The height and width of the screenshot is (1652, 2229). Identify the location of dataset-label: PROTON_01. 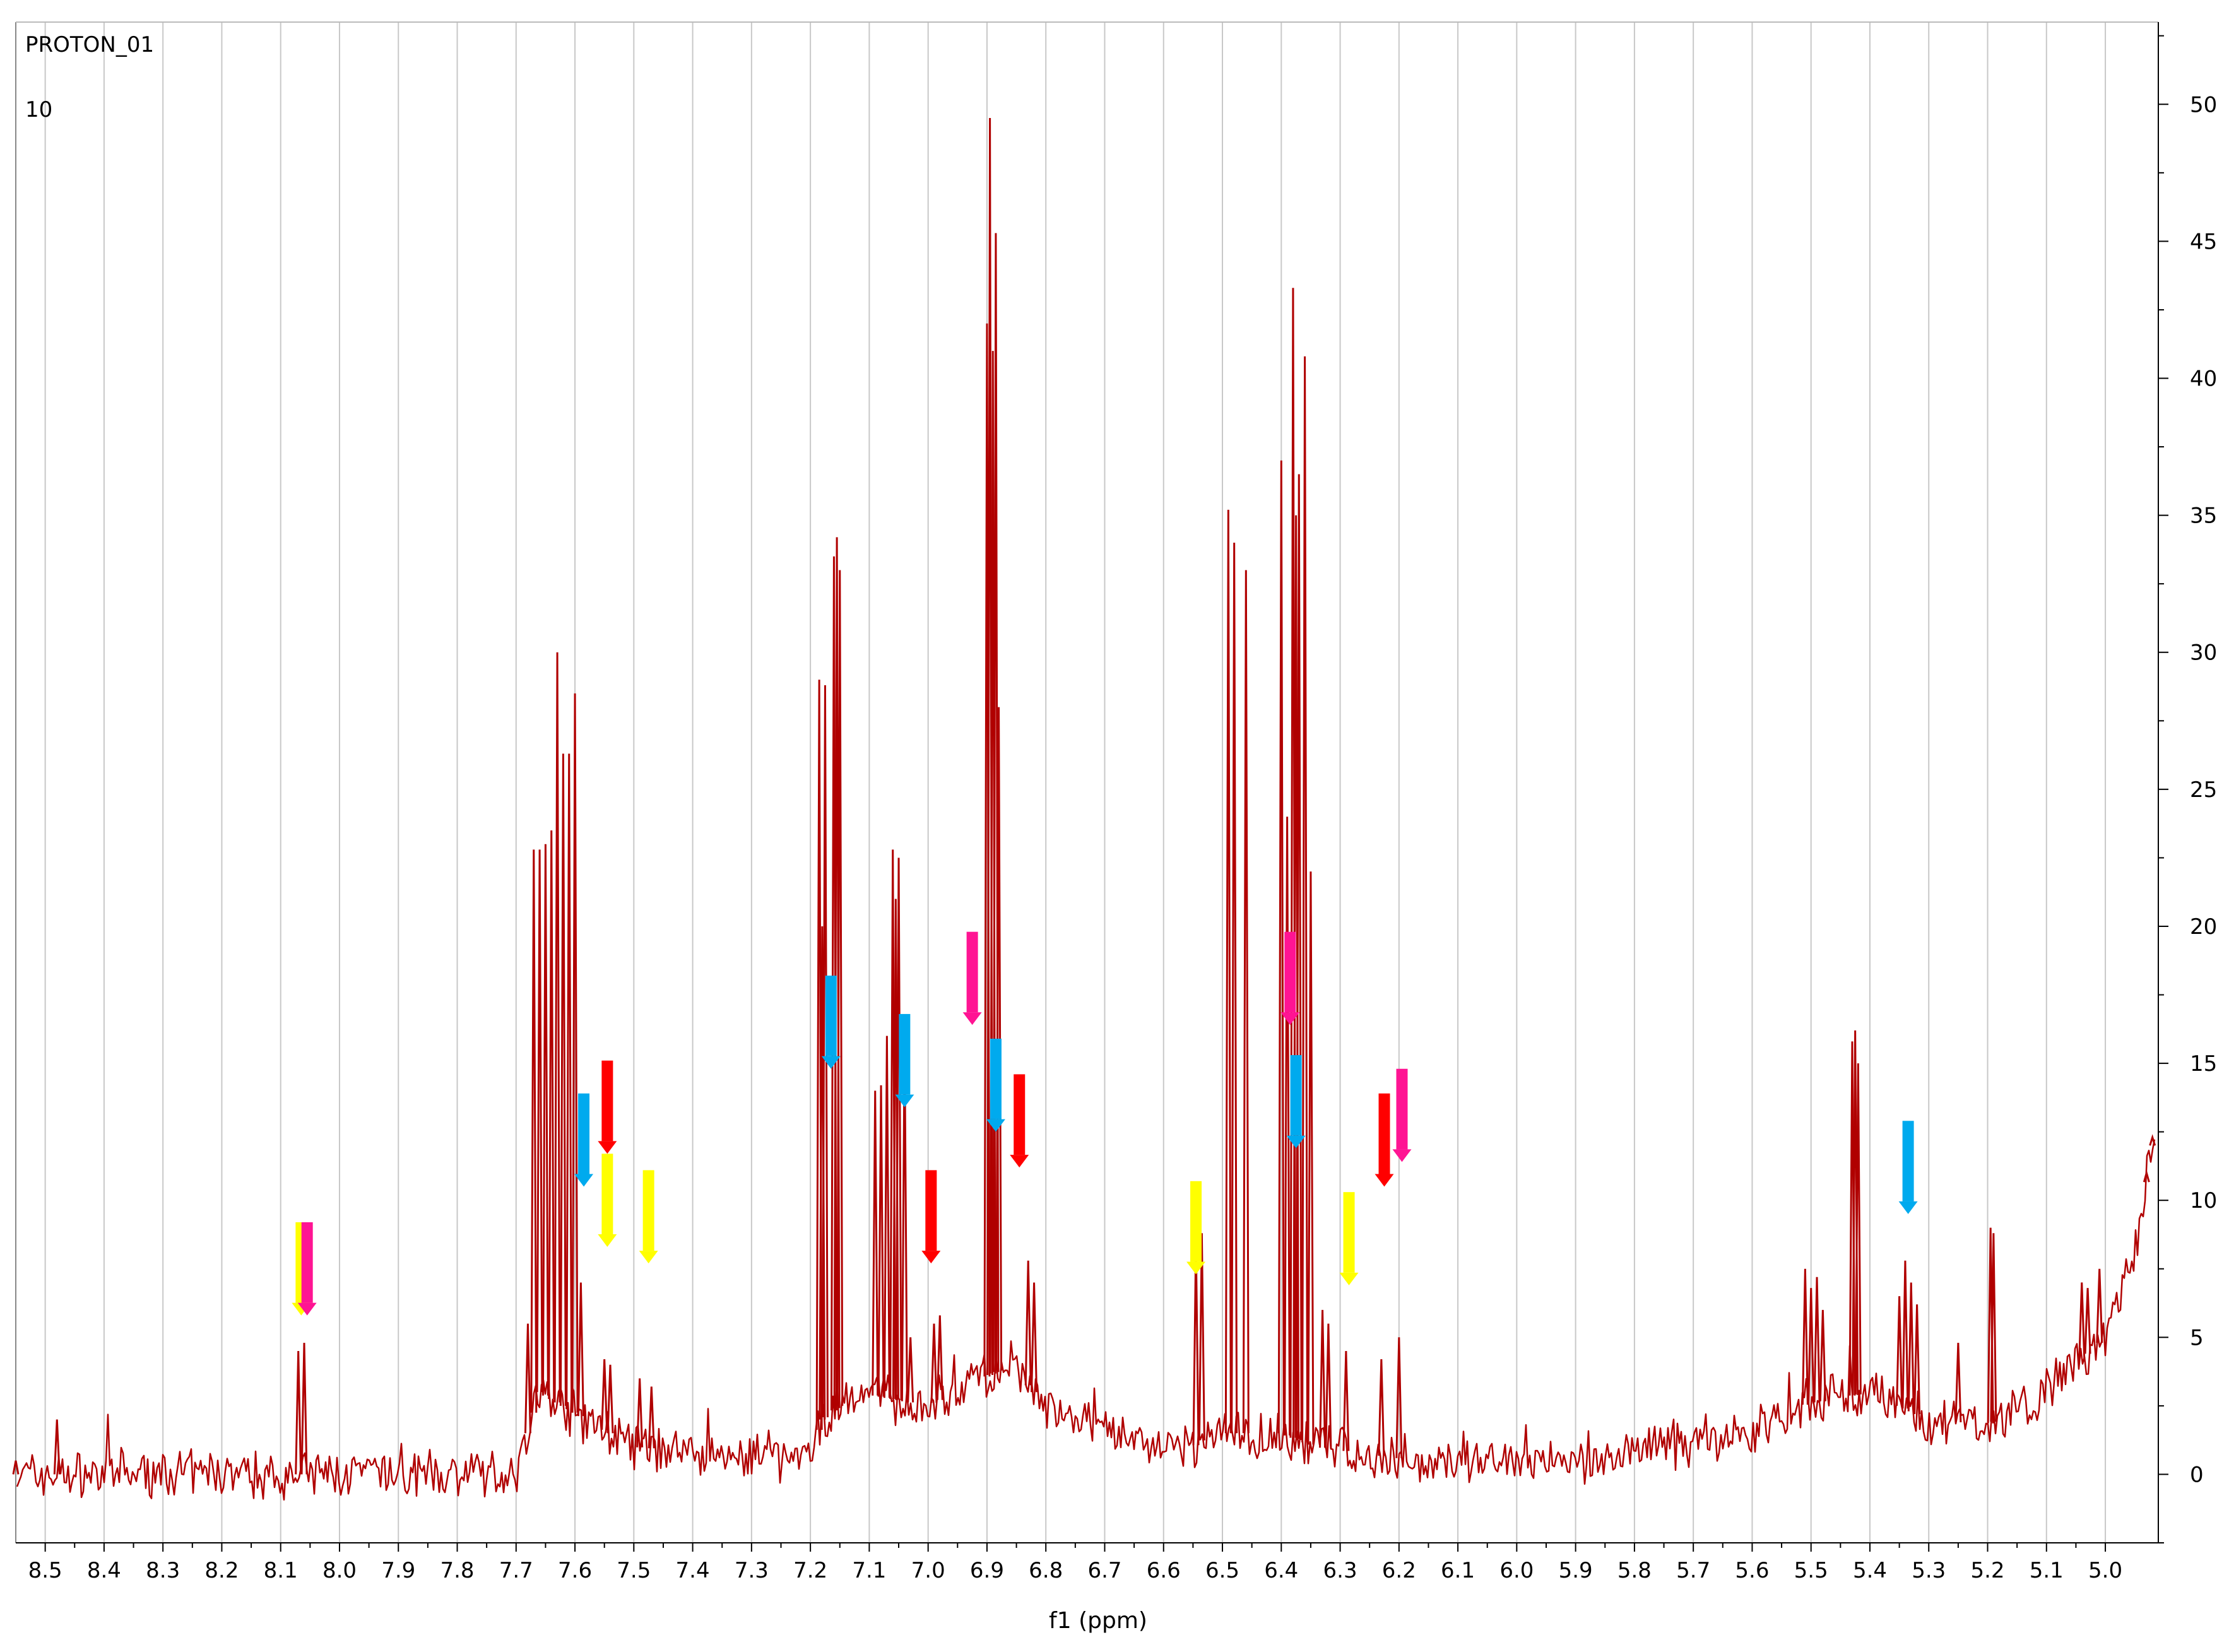
(89, 44).